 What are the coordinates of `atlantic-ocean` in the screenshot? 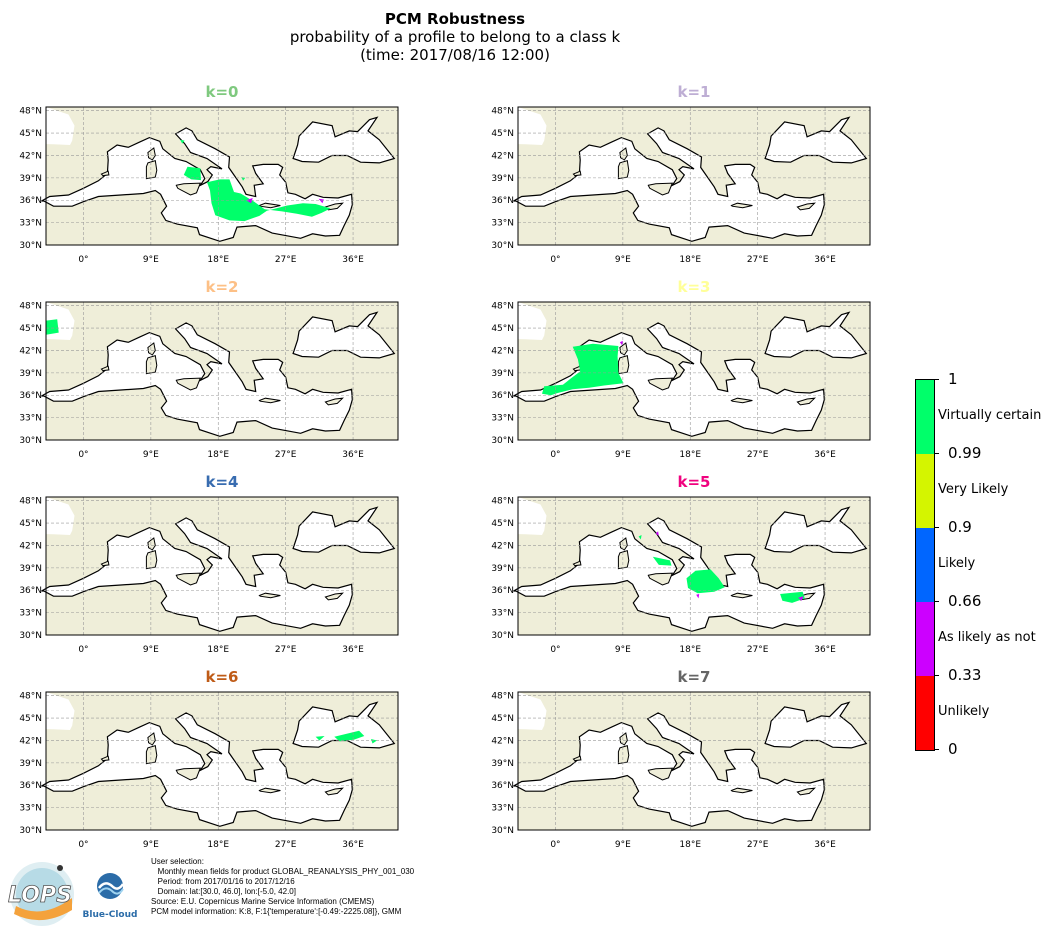 It's located at (517, 761).